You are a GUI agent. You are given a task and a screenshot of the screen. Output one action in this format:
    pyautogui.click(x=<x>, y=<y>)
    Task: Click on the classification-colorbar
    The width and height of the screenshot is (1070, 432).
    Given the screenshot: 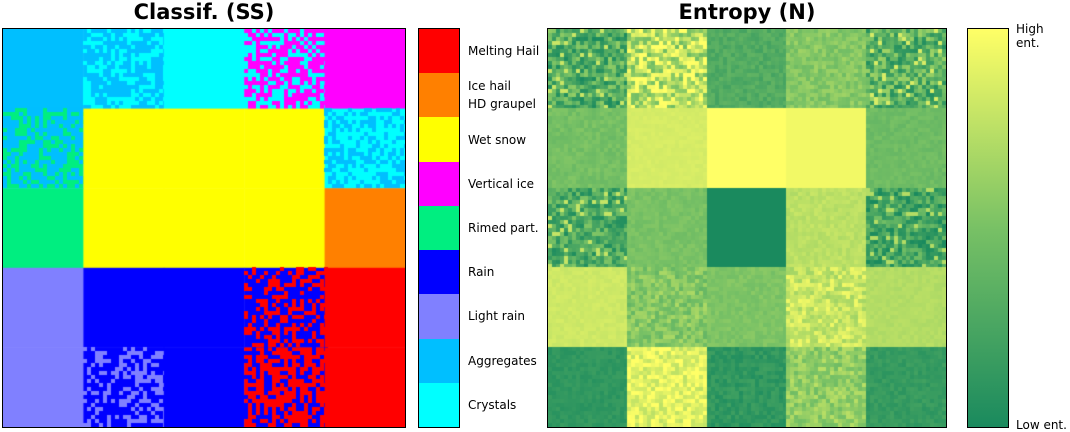 What is the action you would take?
    pyautogui.click(x=439, y=228)
    